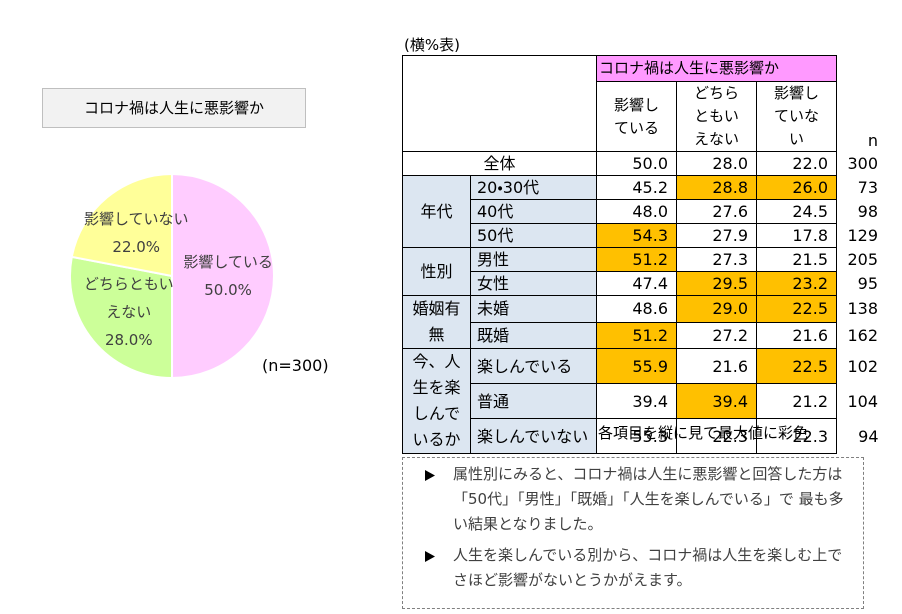 Image resolution: width=902 pixels, height=614 pixels. Describe the element at coordinates (228, 262) in the screenshot. I see `slice-category: 影響している` at that location.